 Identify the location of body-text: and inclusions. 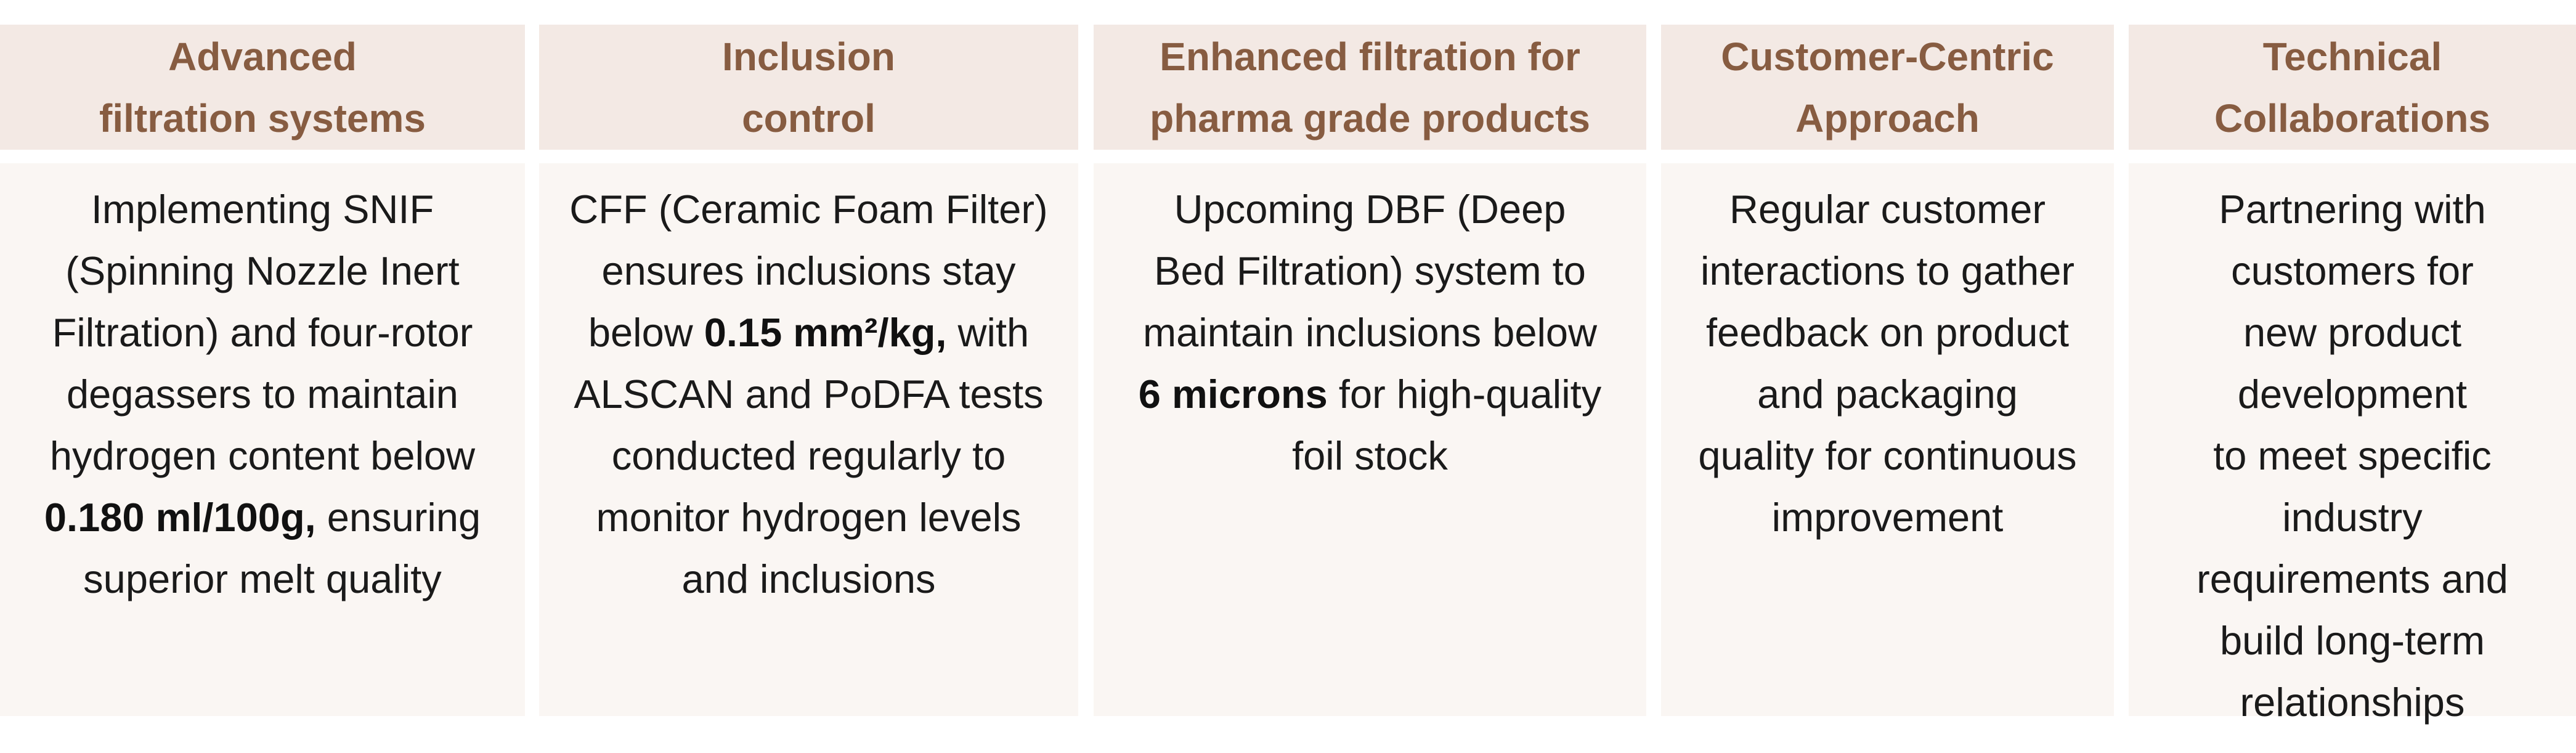
(808, 578).